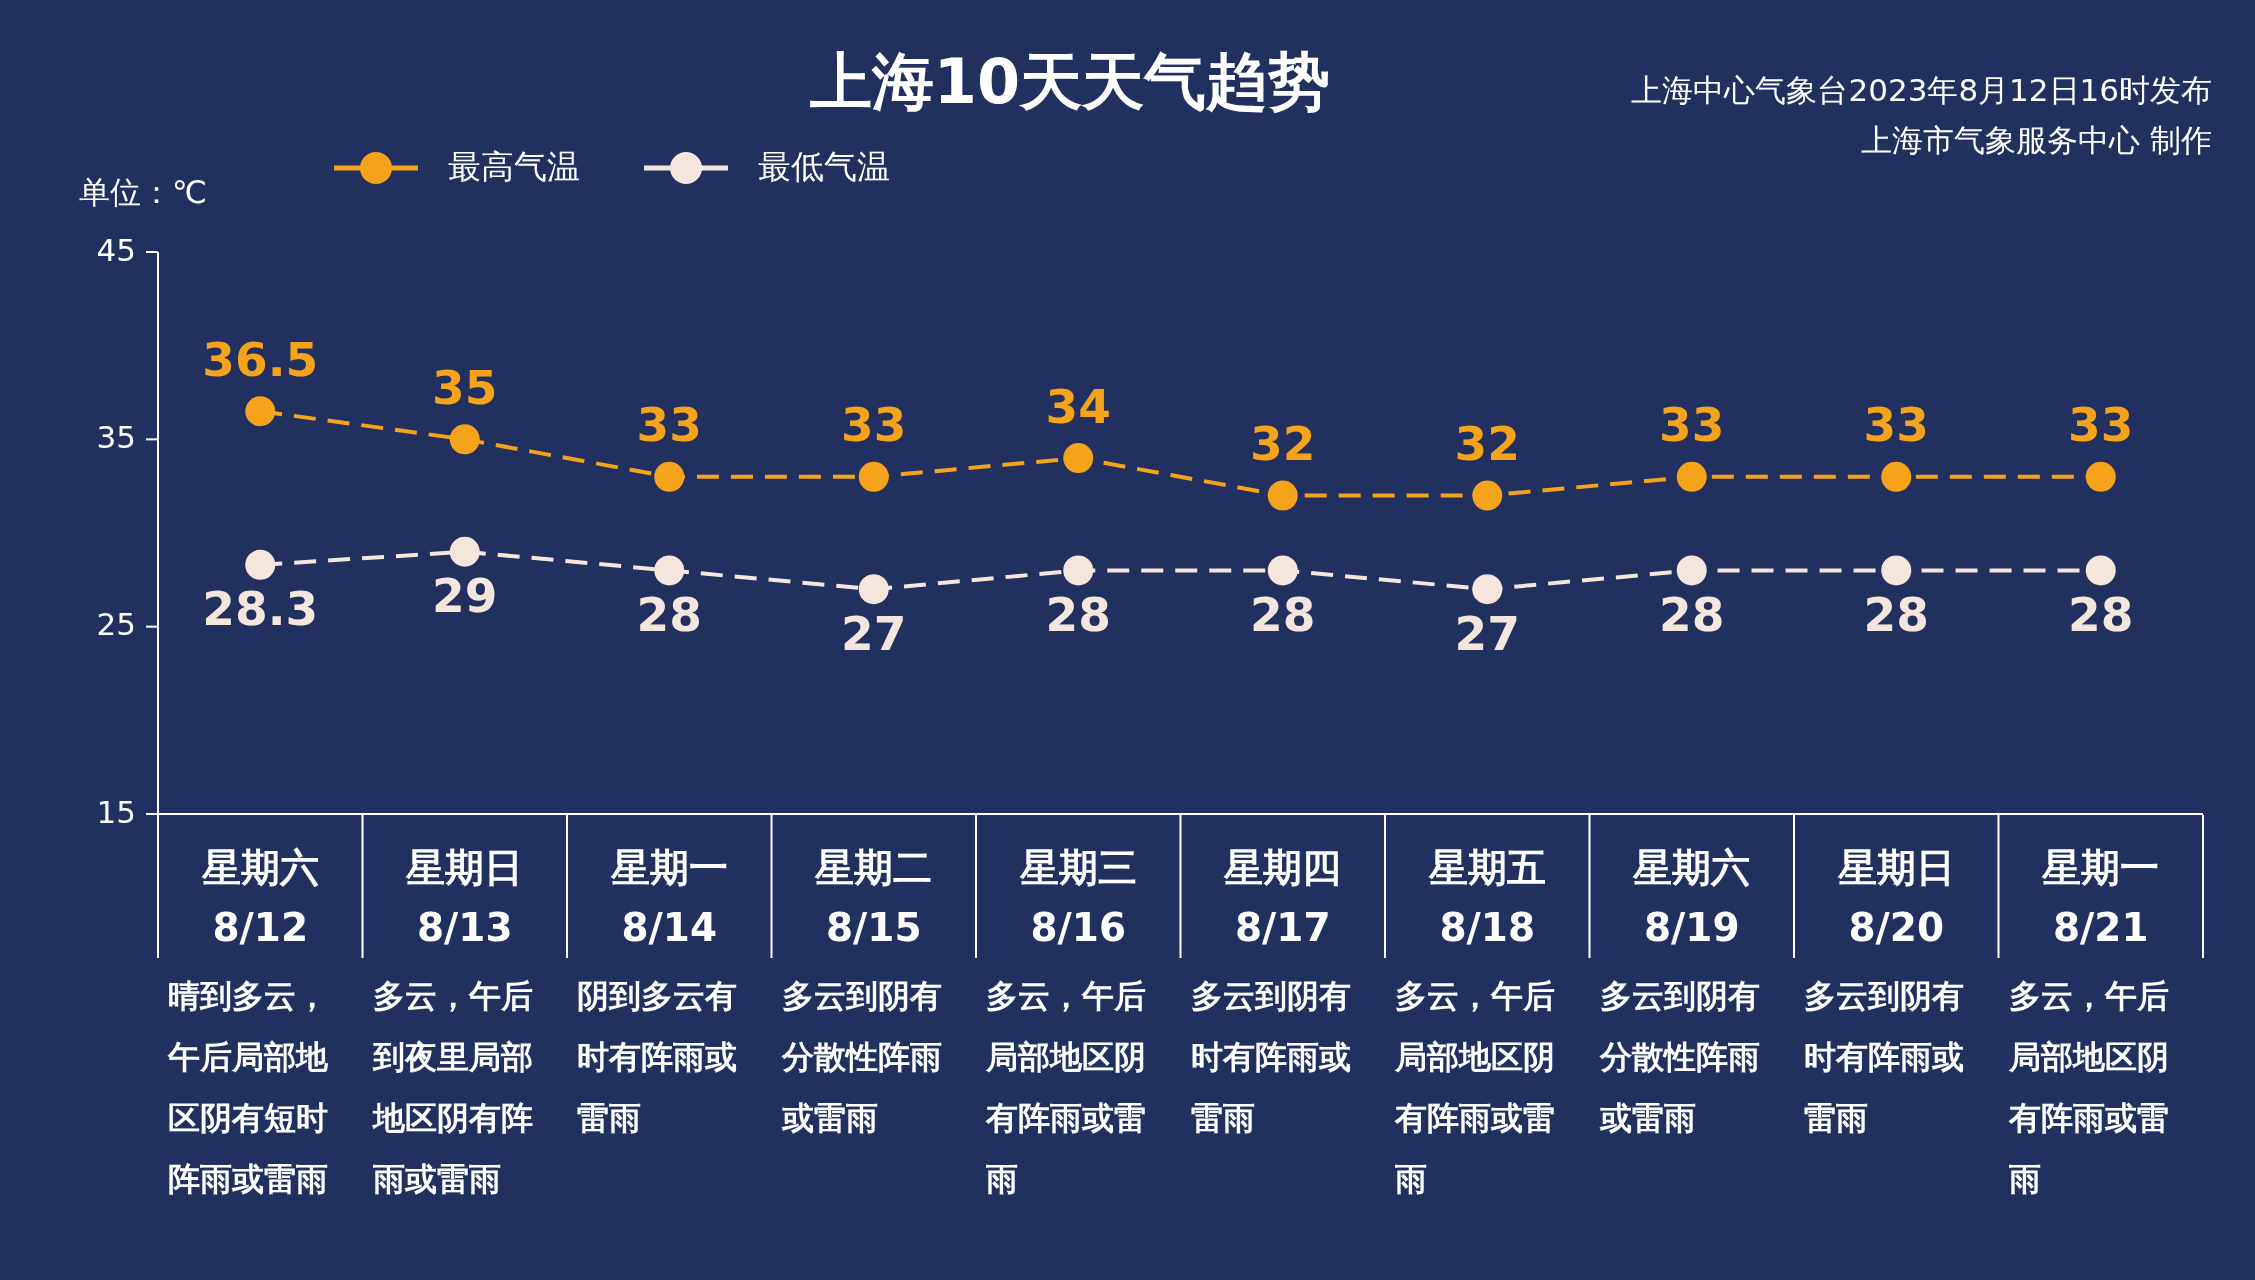 This screenshot has height=1280, width=2255. Describe the element at coordinates (1070, 82) in the screenshot. I see `title: 上海10天天气趋势` at that location.